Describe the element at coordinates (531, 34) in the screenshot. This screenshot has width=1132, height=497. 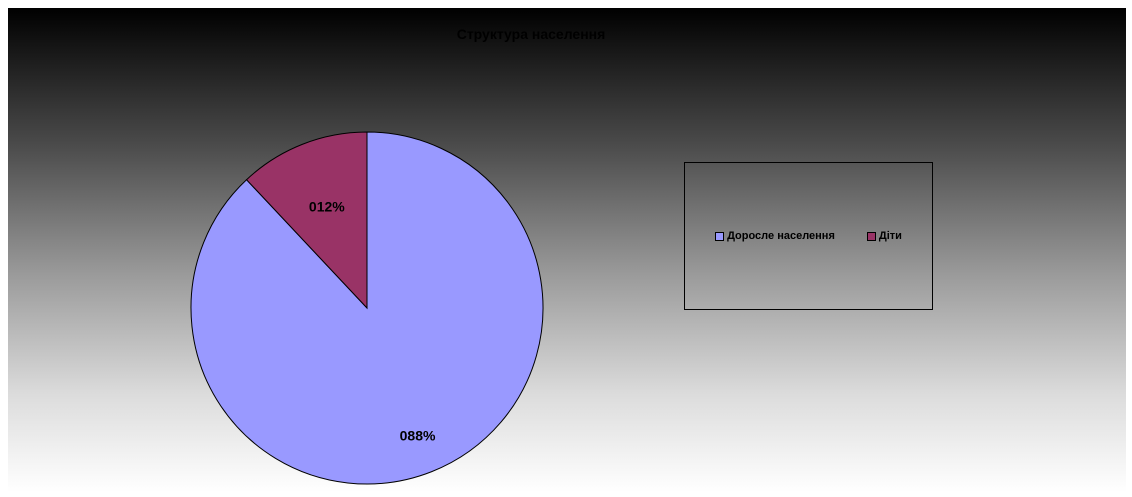
I see `chart-title: Структура населення` at that location.